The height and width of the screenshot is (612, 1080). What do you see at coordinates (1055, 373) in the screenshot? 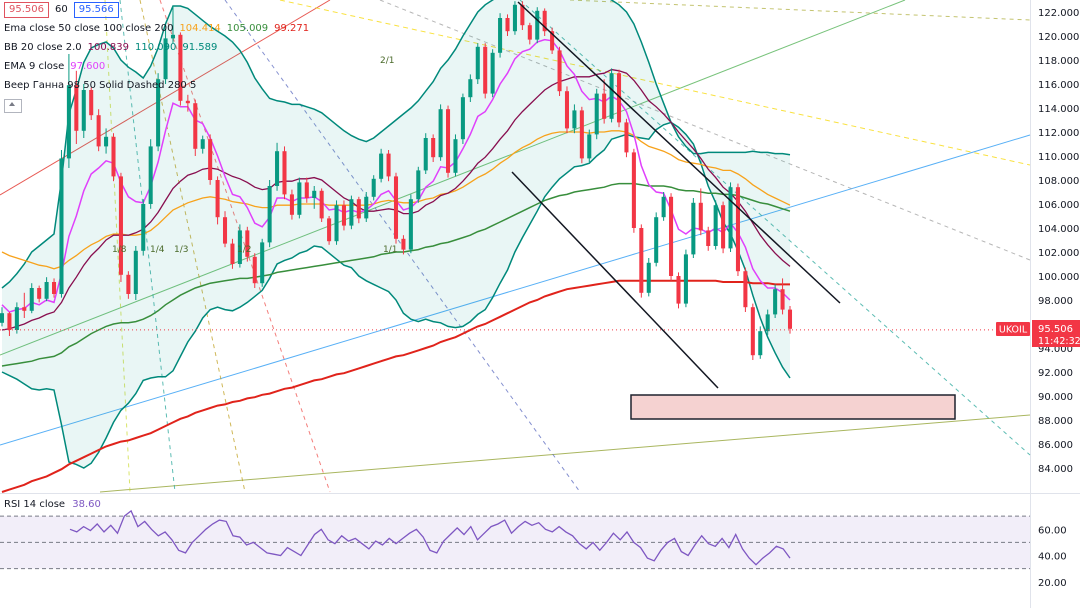
I see `price-tick-label: 92.000` at bounding box center [1055, 373].